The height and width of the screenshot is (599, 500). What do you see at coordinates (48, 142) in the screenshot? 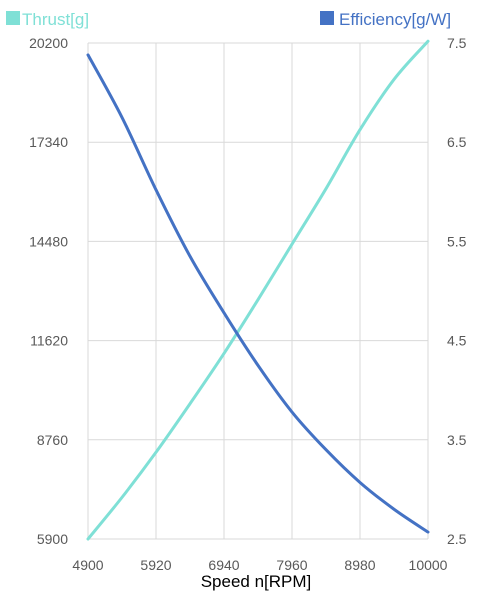
I see `y-left-tick-label: 17340` at bounding box center [48, 142].